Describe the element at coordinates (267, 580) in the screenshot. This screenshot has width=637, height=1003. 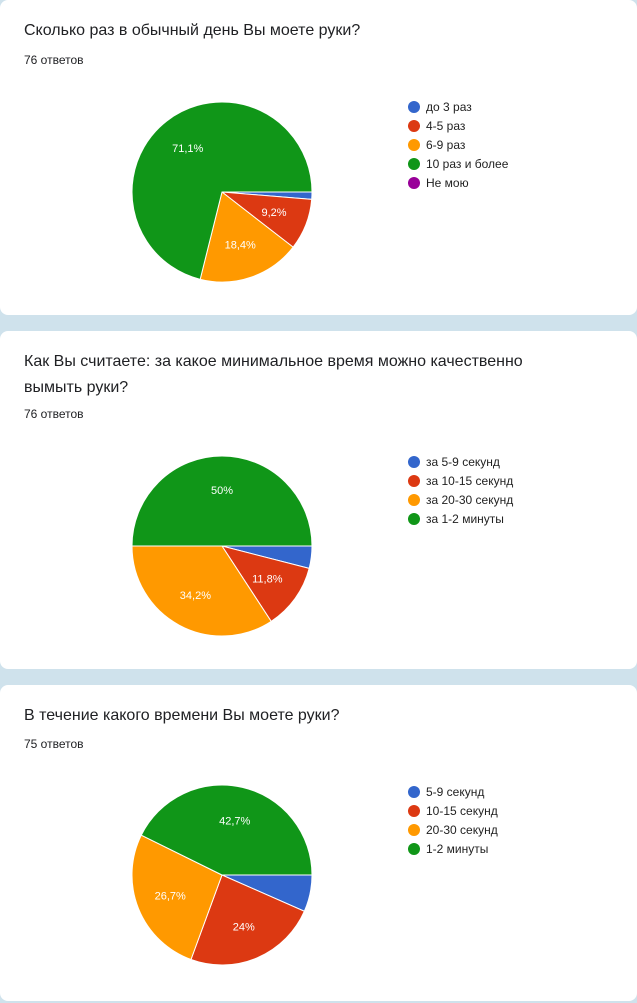
I see `slice-label: 11,8%` at that location.